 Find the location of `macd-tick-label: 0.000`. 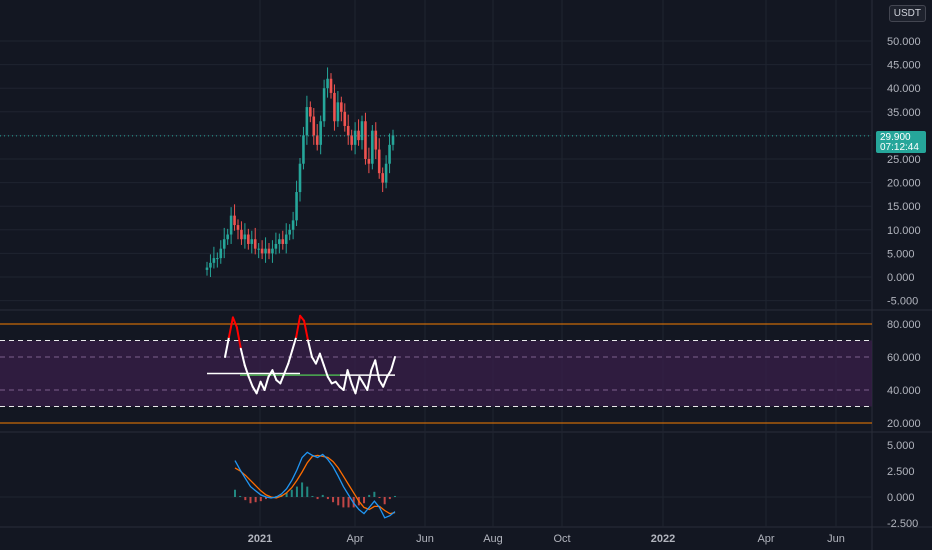

macd-tick-label: 0.000 is located at coordinates (901, 498).